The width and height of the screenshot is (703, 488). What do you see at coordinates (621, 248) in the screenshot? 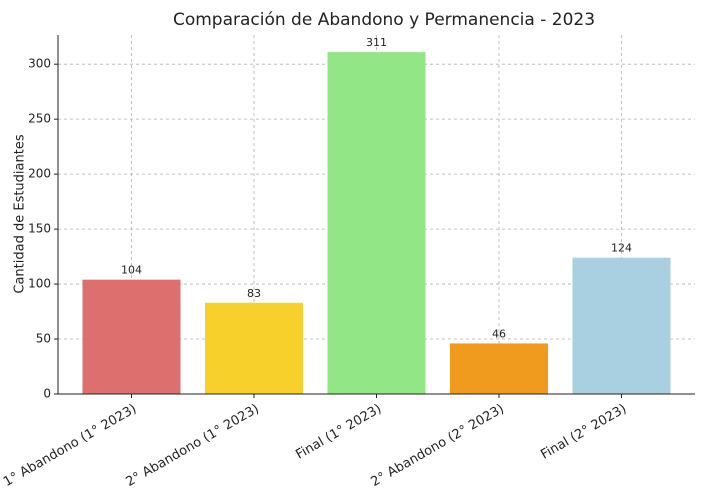
I see `value-label: 124` at bounding box center [621, 248].